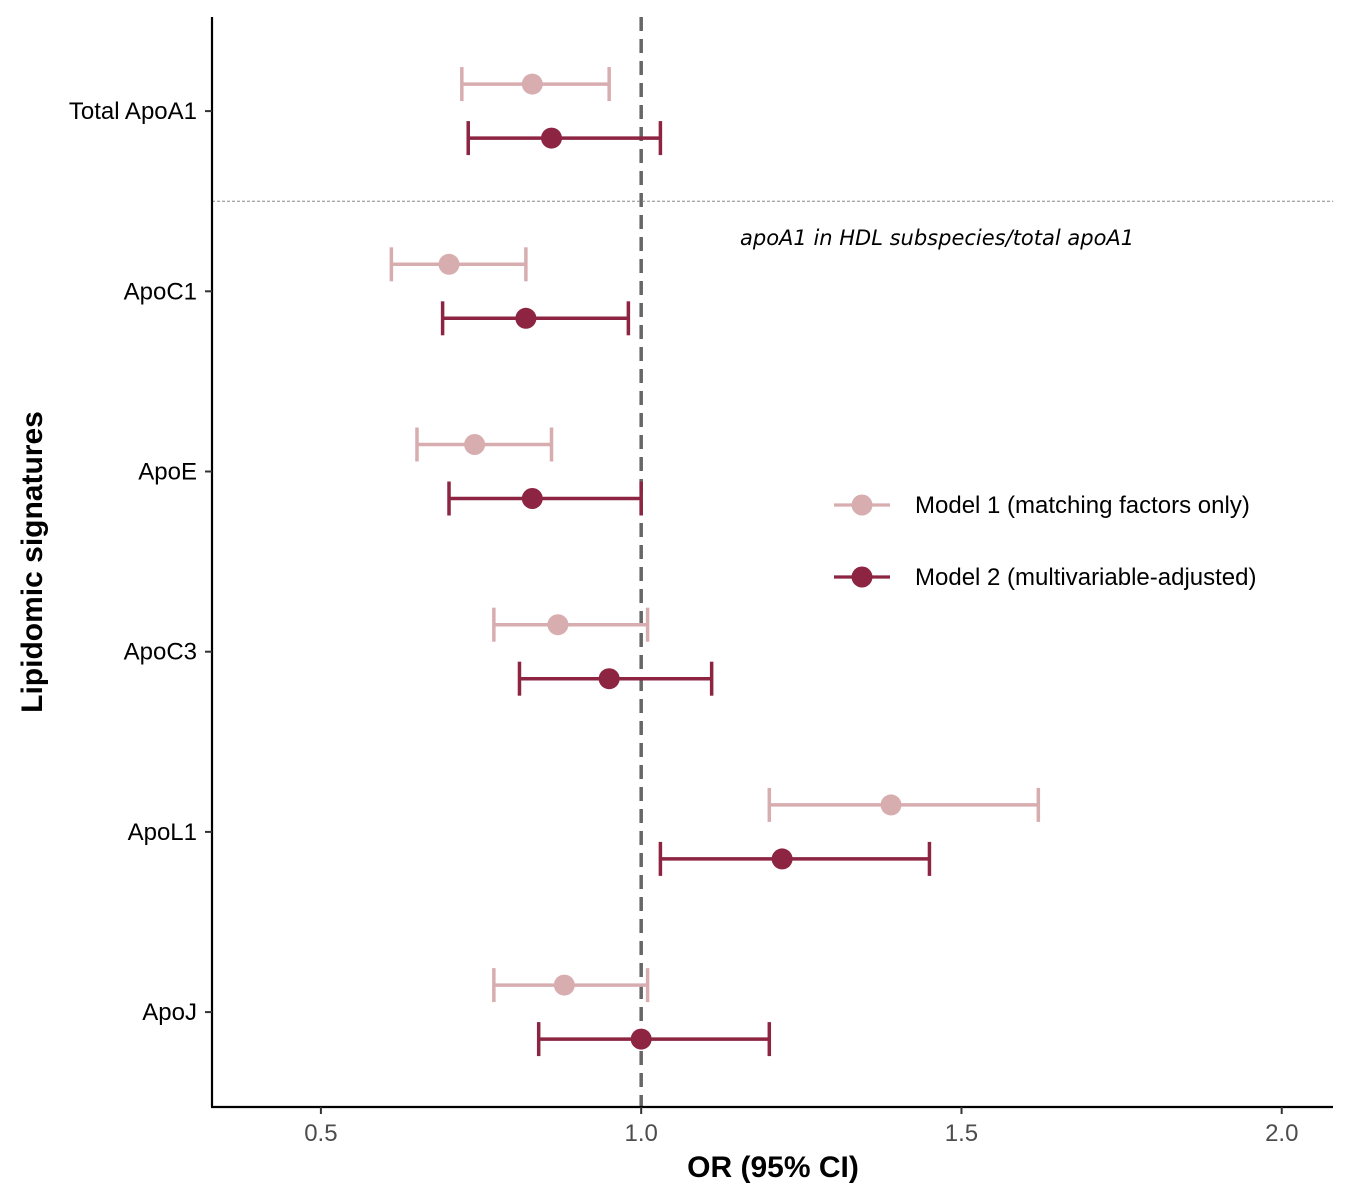  What do you see at coordinates (1082, 505) in the screenshot?
I see `legend-label-model1: Model 1 (matching factors only)` at bounding box center [1082, 505].